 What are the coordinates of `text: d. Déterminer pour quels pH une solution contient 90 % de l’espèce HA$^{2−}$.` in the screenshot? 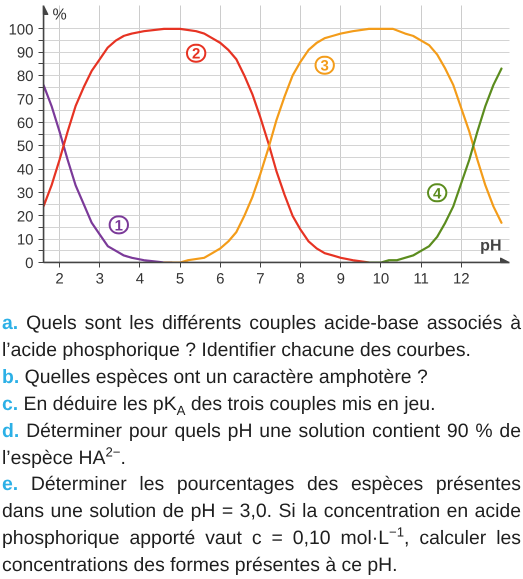 It's located at (261, 444).